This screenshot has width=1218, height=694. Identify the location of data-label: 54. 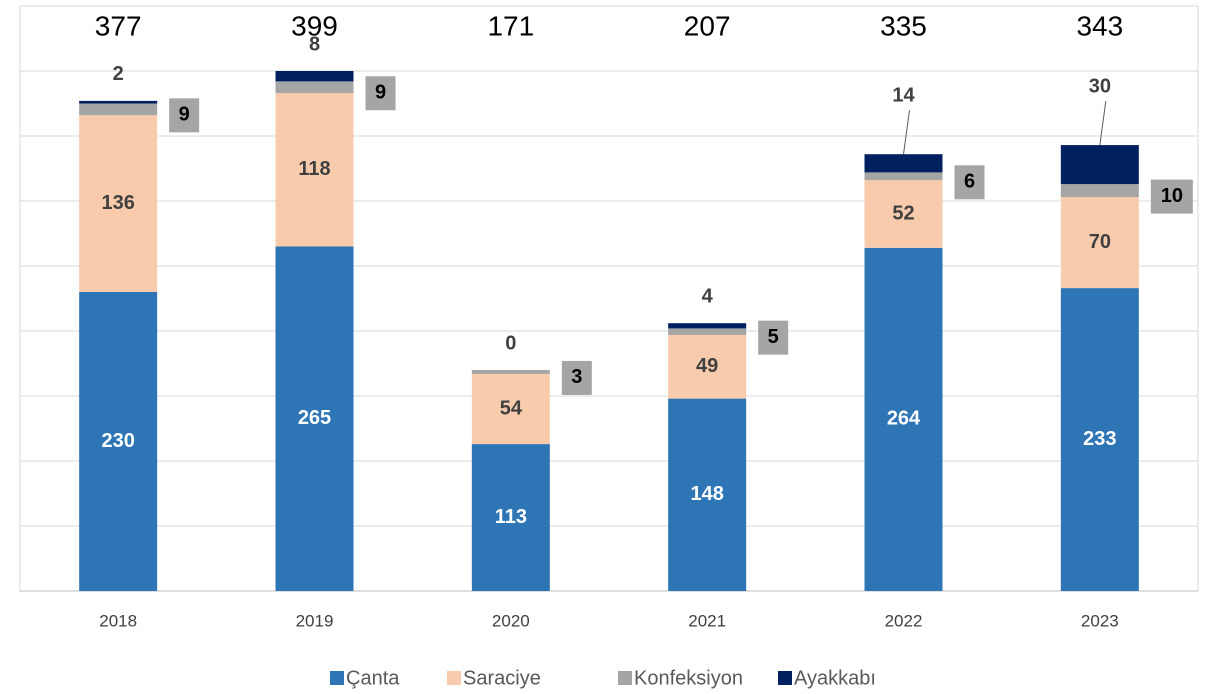
(511, 408).